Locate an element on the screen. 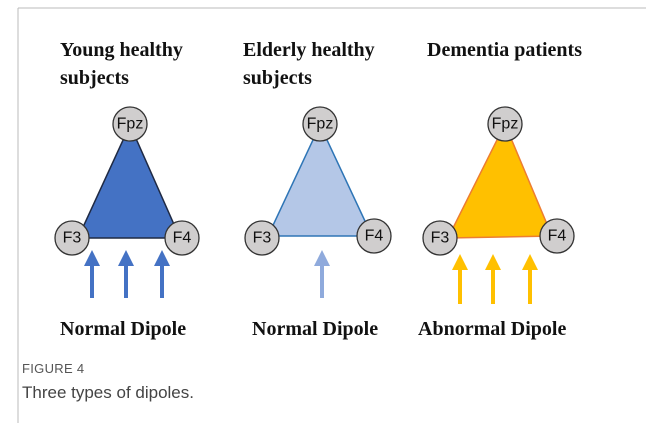 This screenshot has height=423, width=646. figure-label: FIGURE 4 is located at coordinates (53, 368).